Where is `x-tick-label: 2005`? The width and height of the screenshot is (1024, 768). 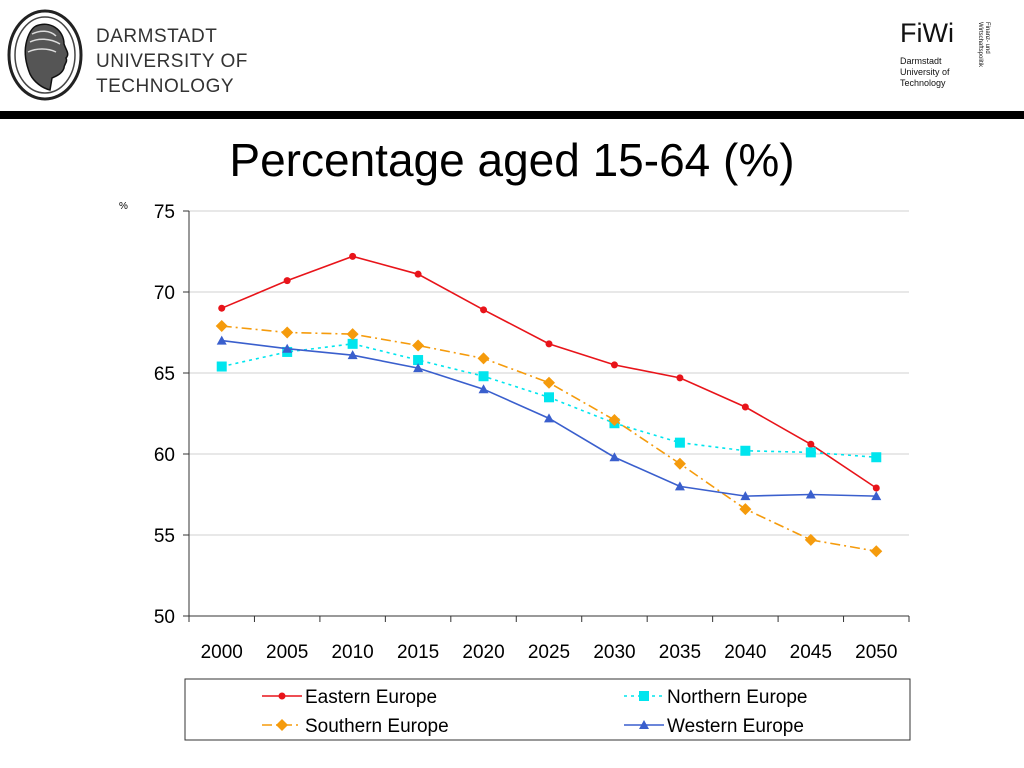
x-tick-label: 2005 is located at coordinates (287, 652).